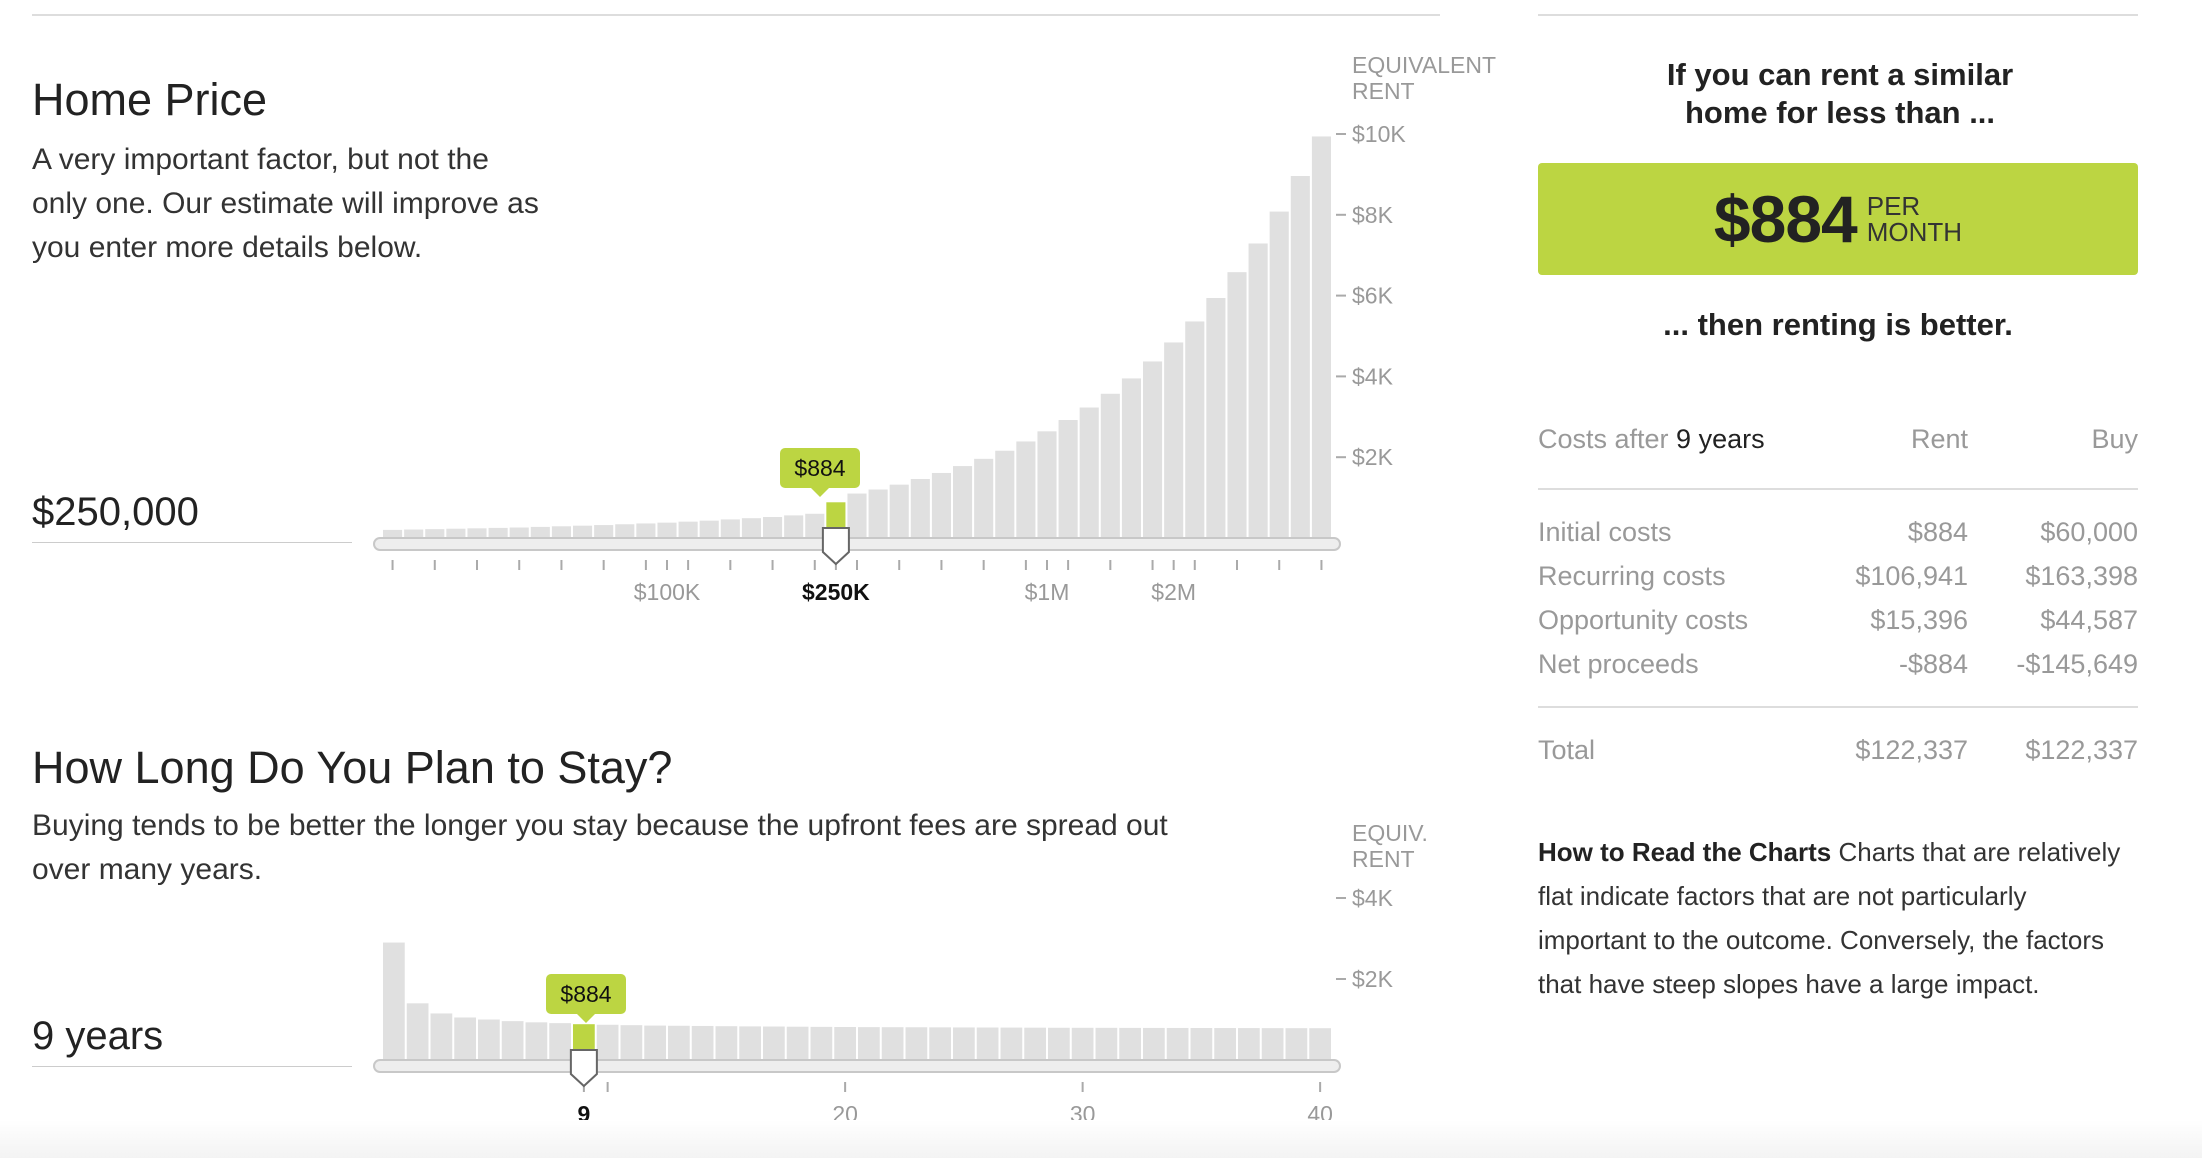 The image size is (2202, 1158). Describe the element at coordinates (1838, 750) in the screenshot. I see `total-row: Total $122,337 $122,337` at that location.